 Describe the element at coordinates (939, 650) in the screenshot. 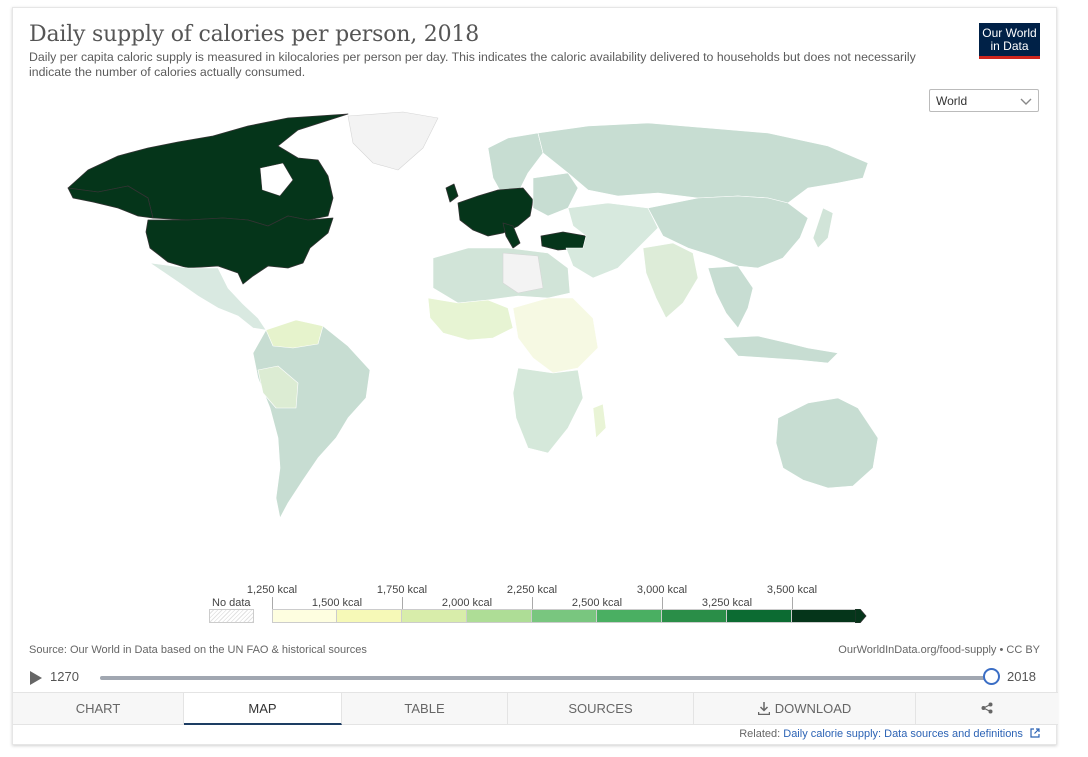

I see `source-url: OurWorldInData.org/food-supply • CC BY` at that location.